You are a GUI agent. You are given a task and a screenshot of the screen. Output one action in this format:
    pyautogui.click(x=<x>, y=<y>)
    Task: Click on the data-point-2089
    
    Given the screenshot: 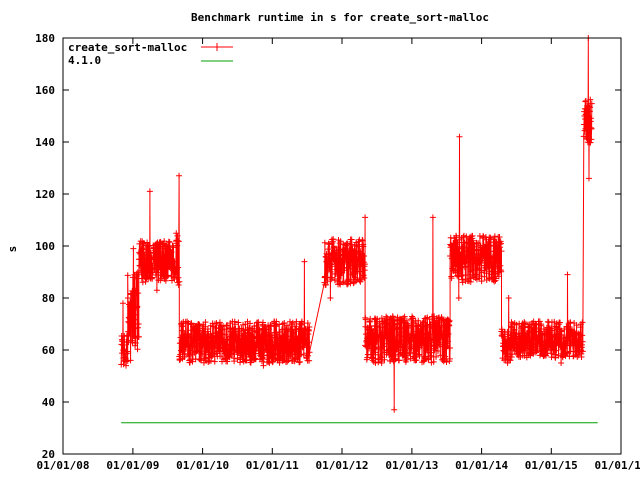 What is the action you would take?
    pyautogui.click(x=579, y=334)
    